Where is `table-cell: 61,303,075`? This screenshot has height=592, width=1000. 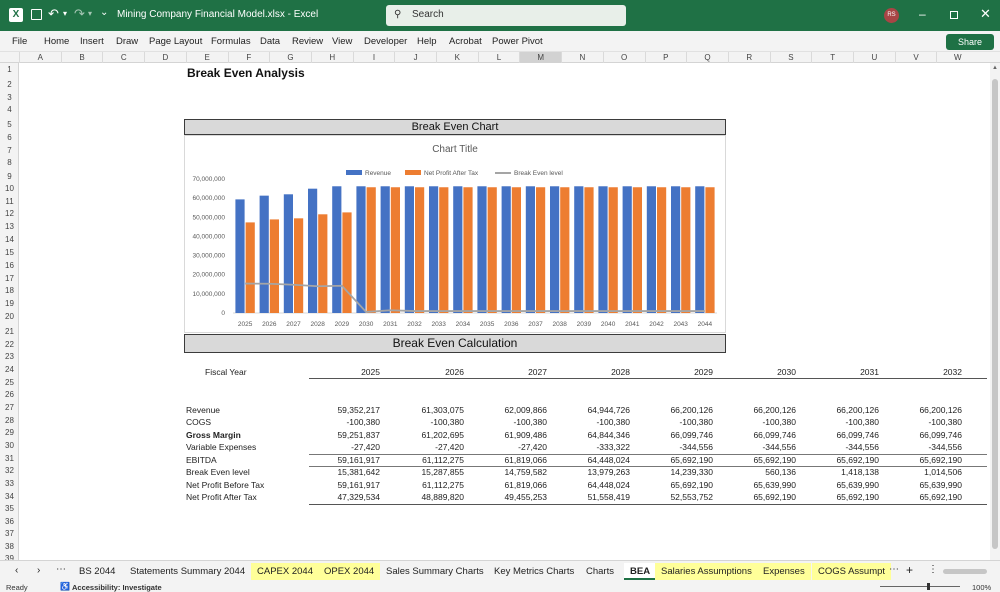 table-cell: 61,303,075 is located at coordinates (442, 410).